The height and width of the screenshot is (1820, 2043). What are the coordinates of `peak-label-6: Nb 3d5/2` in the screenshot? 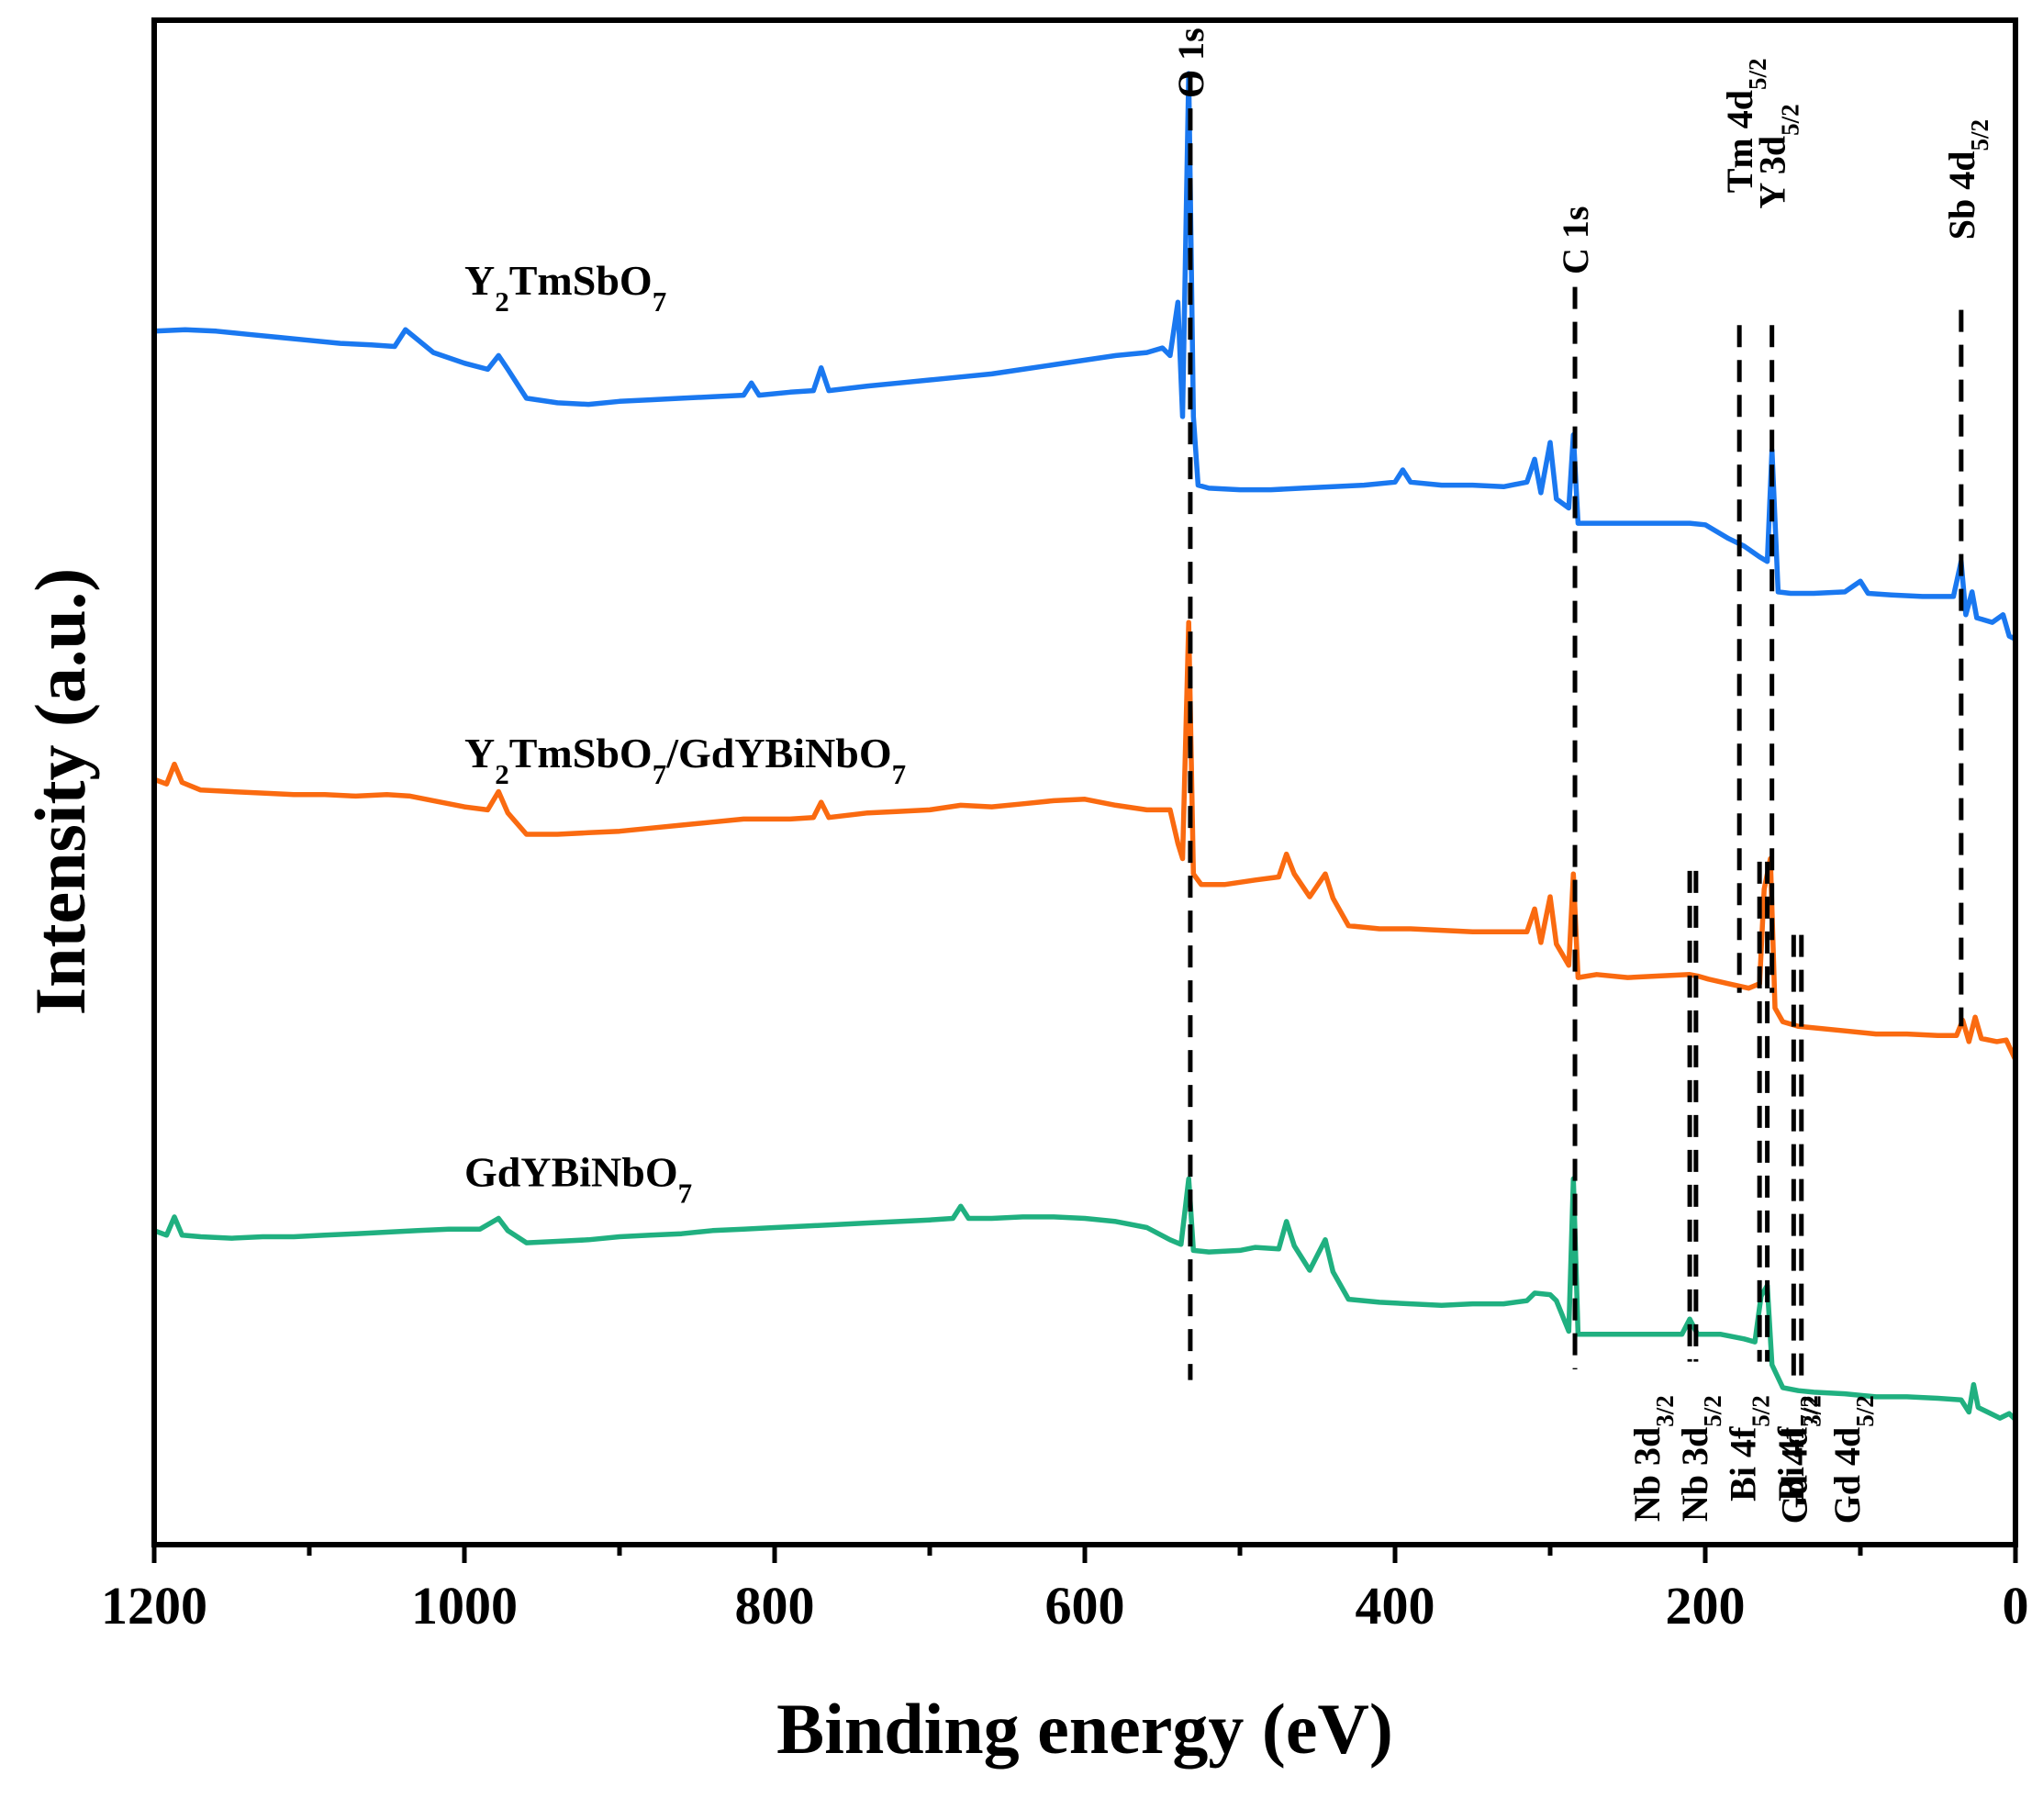 It's located at (1700, 1458).